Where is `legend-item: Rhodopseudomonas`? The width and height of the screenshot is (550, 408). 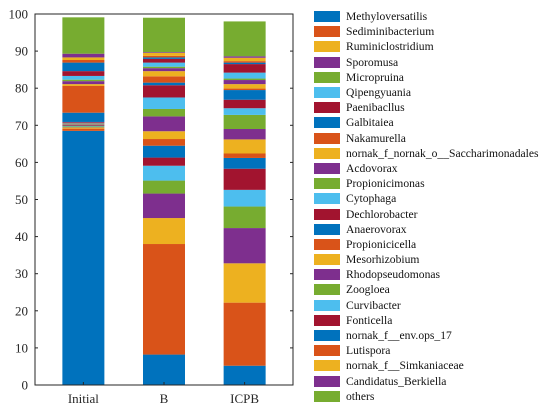 legend-item: Rhodopseudomonas is located at coordinates (431, 274).